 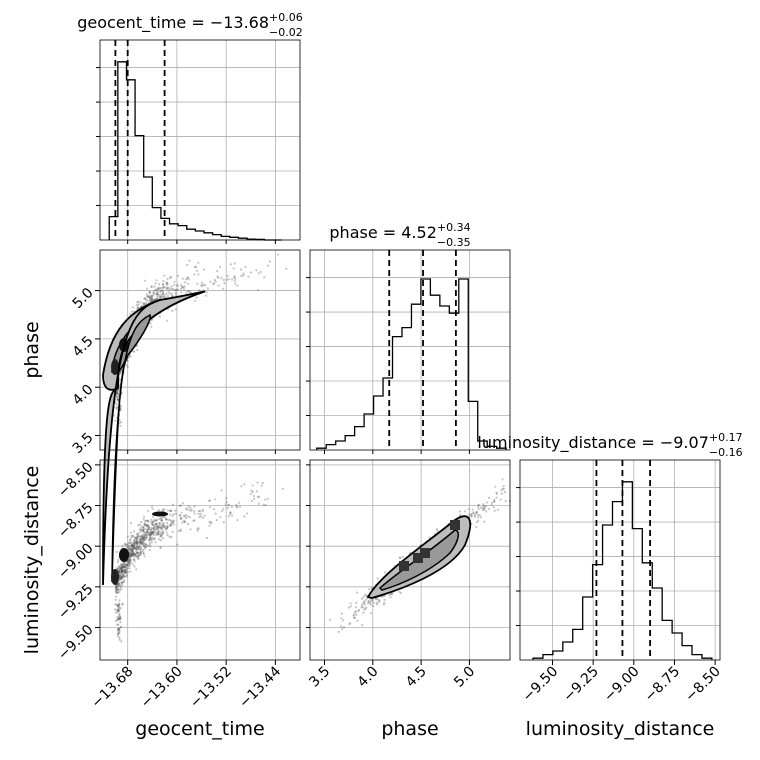 What do you see at coordinates (199, 729) in the screenshot?
I see `xlabel-geocent_time: geocent_time` at bounding box center [199, 729].